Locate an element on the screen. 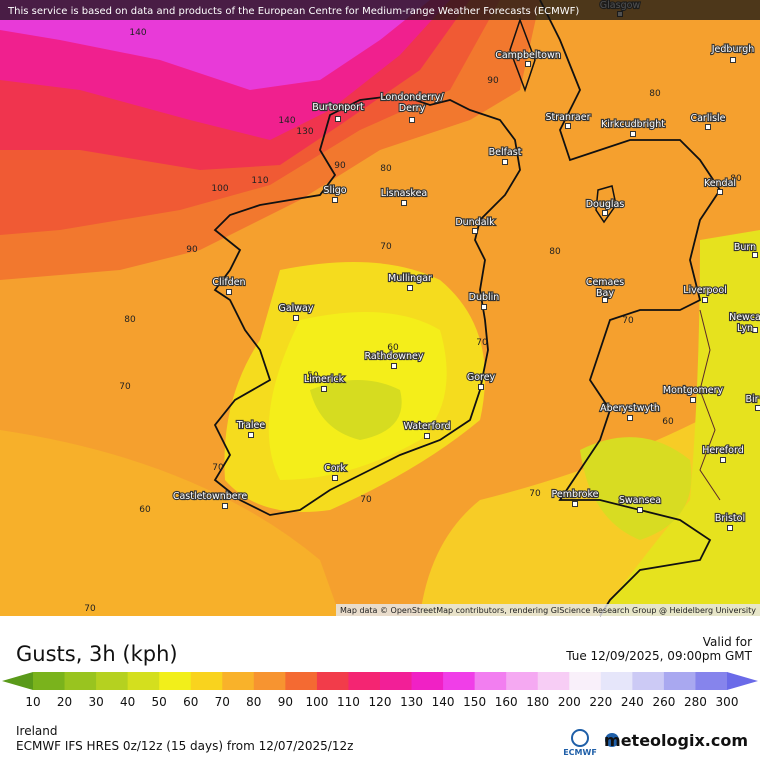 The height and width of the screenshot is (760, 760). city-label: Dundalk is located at coordinates (475, 222).